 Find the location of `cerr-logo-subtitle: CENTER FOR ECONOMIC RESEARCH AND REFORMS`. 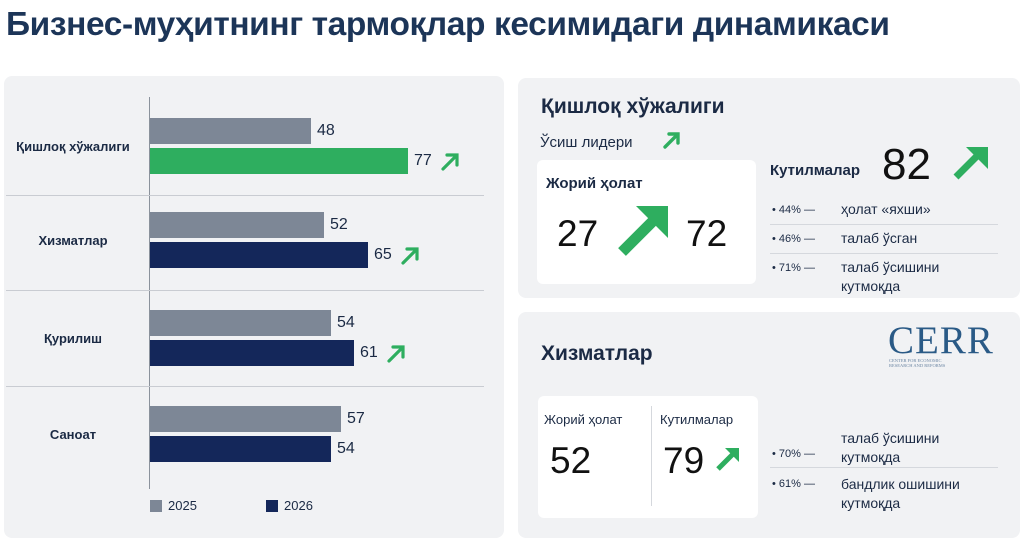

cerr-logo-subtitle: CENTER FOR ECONOMIC RESEARCH AND REFORMS is located at coordinates (917, 363).